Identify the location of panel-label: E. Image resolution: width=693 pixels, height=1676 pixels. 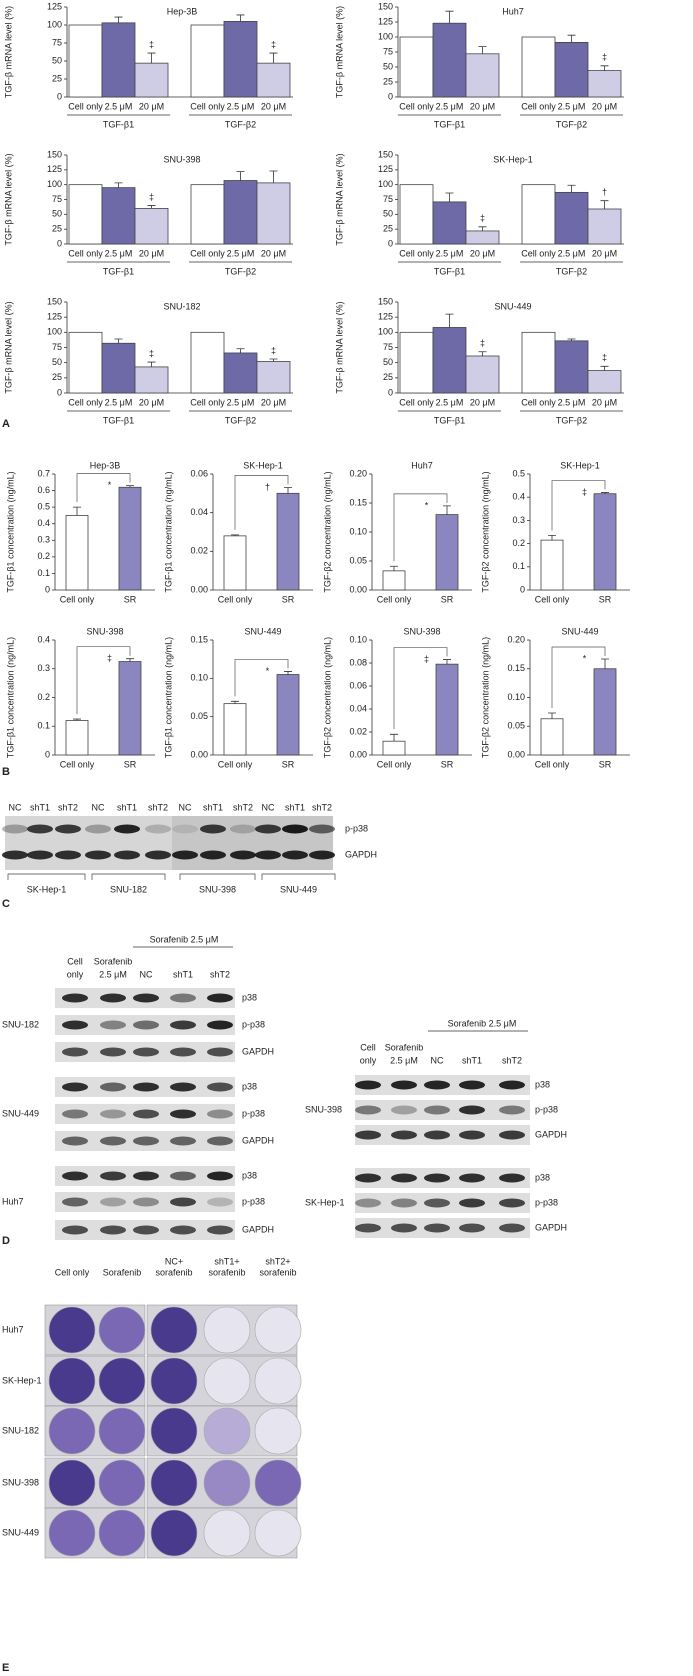
(5, 1668).